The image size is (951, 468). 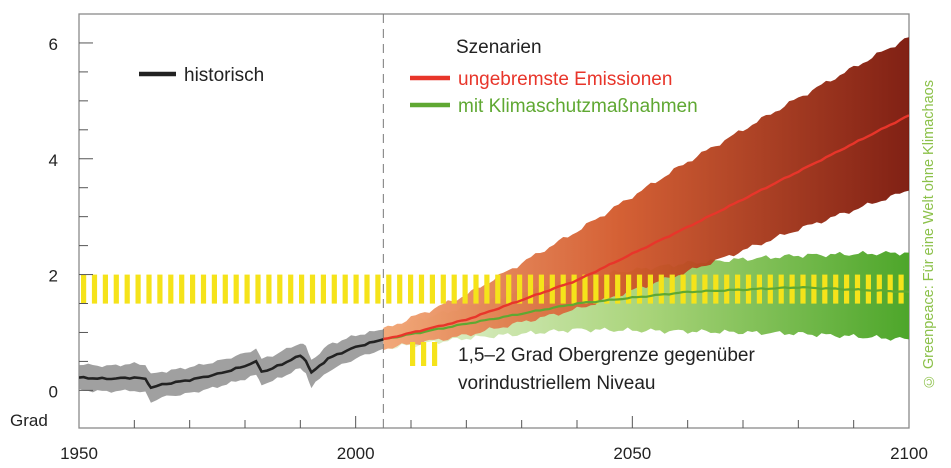 I want to click on protection-scenario-line, so click(x=646, y=312).